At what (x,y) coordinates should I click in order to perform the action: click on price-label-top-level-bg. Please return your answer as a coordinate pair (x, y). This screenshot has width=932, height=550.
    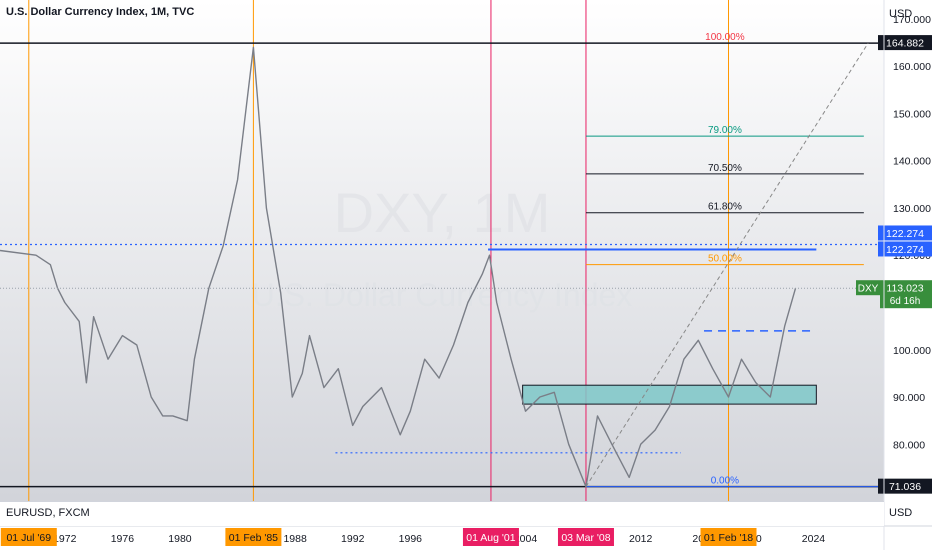
    Looking at the image, I should click on (905, 43).